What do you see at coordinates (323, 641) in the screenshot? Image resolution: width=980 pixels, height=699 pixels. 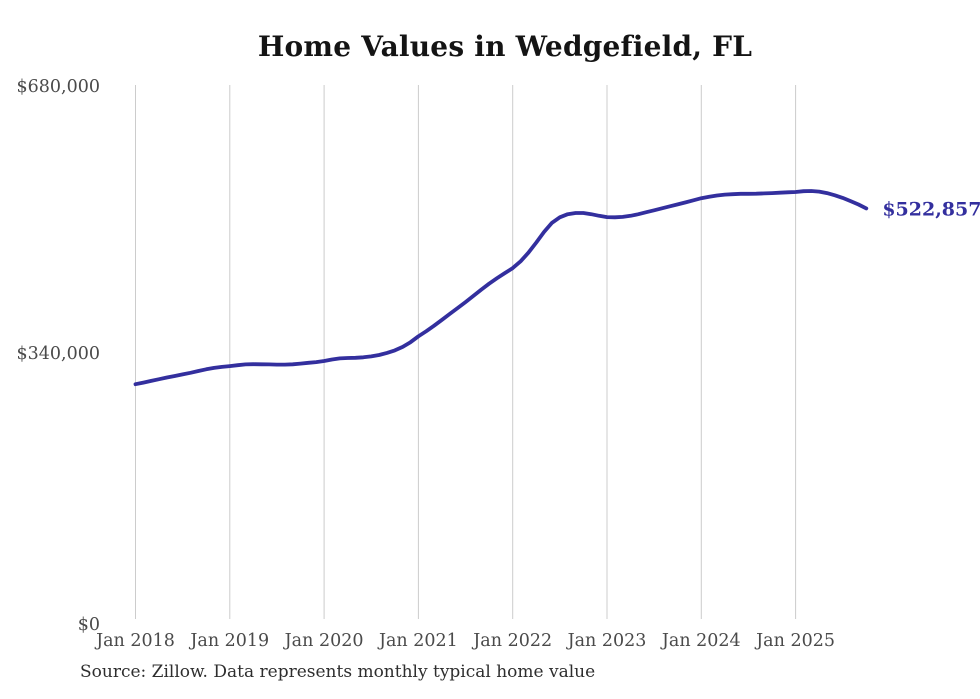 I see `x-tick-label: Jan 2020` at bounding box center [323, 641].